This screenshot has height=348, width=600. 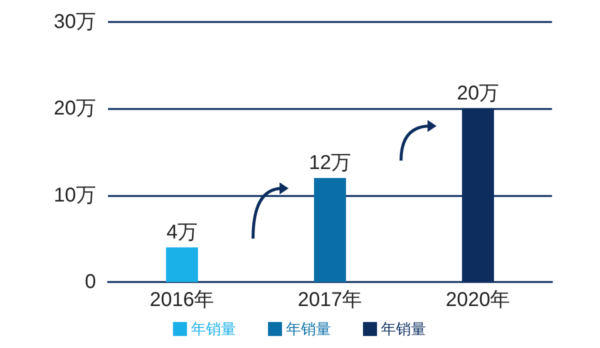 What do you see at coordinates (75, 109) in the screenshot?
I see `y-tick-label: 20万` at bounding box center [75, 109].